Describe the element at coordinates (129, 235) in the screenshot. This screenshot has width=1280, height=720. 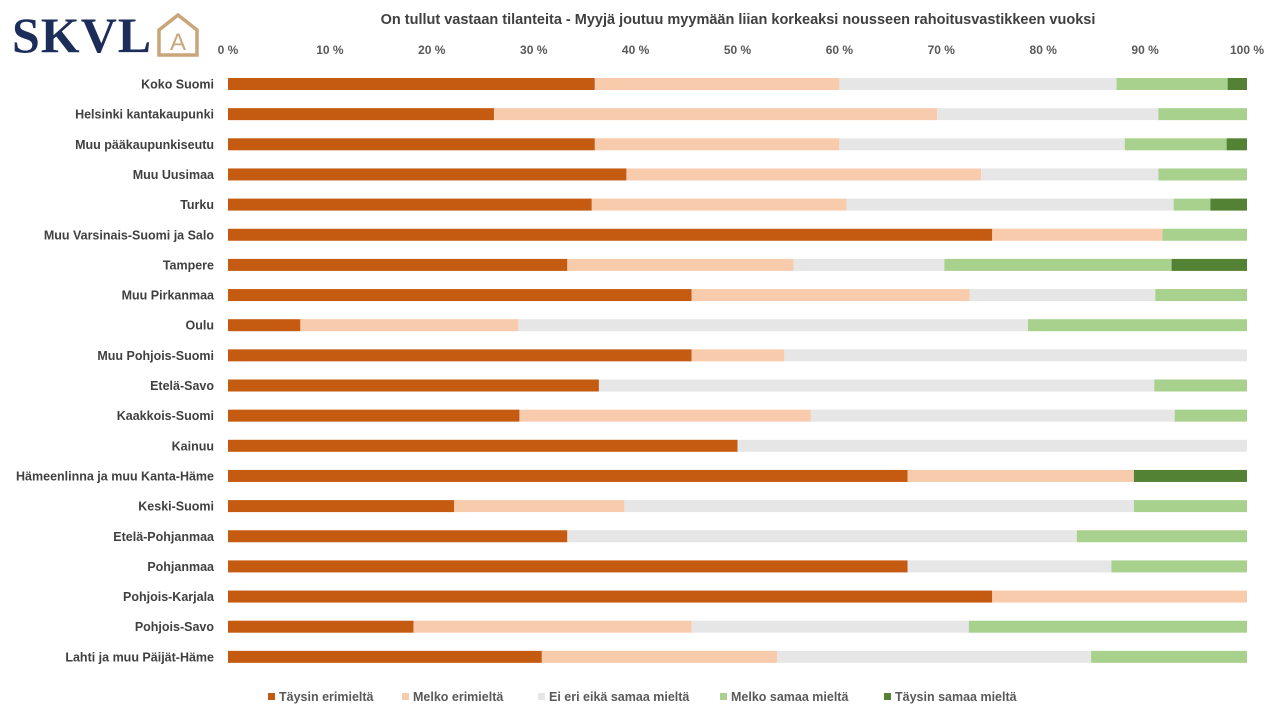
I see `category-label: Muu Varsinais-Suomi ja Salo` at that location.